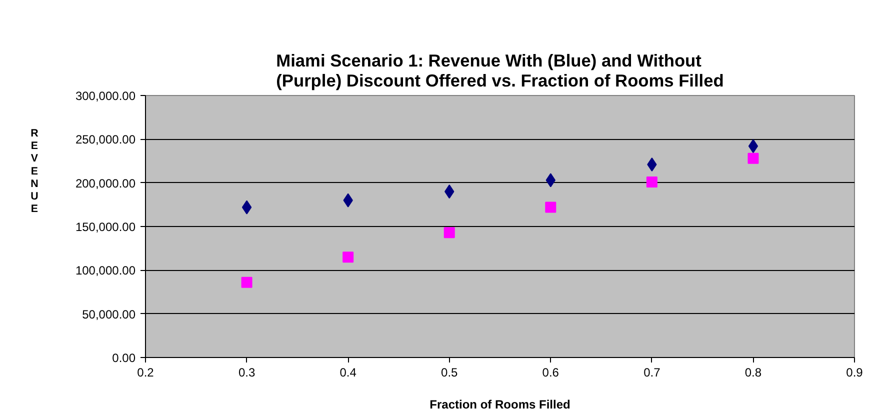 This screenshot has width=869, height=417. What do you see at coordinates (247, 373) in the screenshot?
I see `x-tick-label: 0.3` at bounding box center [247, 373].